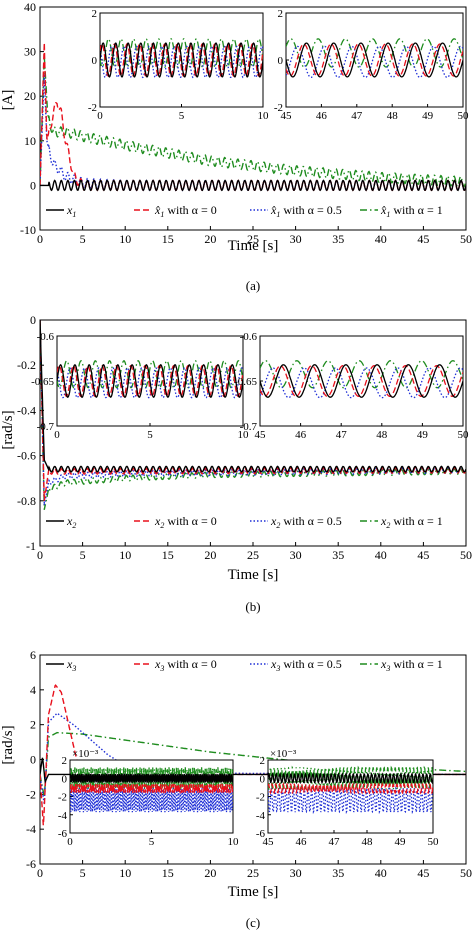  Describe the element at coordinates (33, 690) in the screenshot. I see `y-tick-label: 4` at that location.